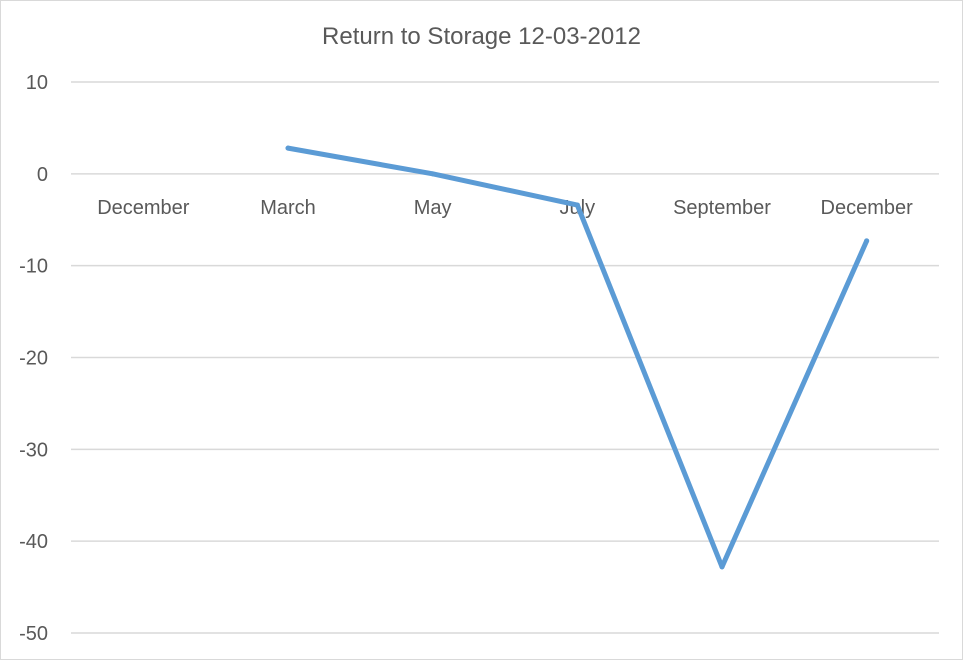 This screenshot has height=660, width=963. Describe the element at coordinates (722, 208) in the screenshot. I see `x-tick-label: September` at that location.